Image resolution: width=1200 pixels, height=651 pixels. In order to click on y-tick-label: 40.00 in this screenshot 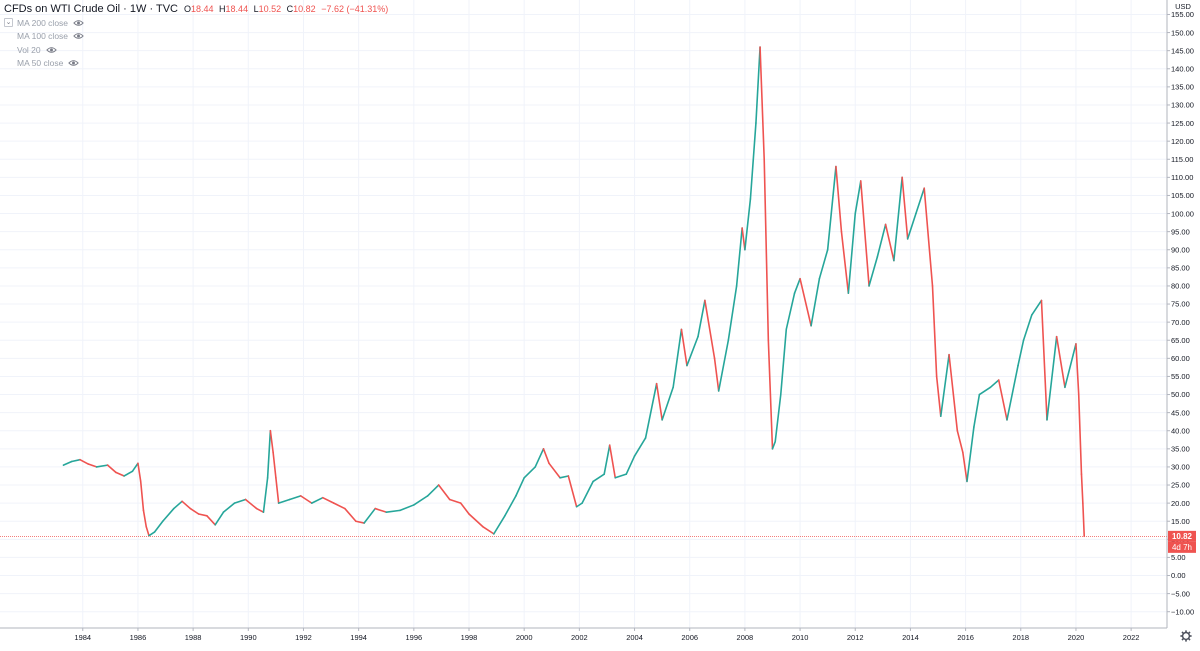, I will do `click(1180, 430)`.